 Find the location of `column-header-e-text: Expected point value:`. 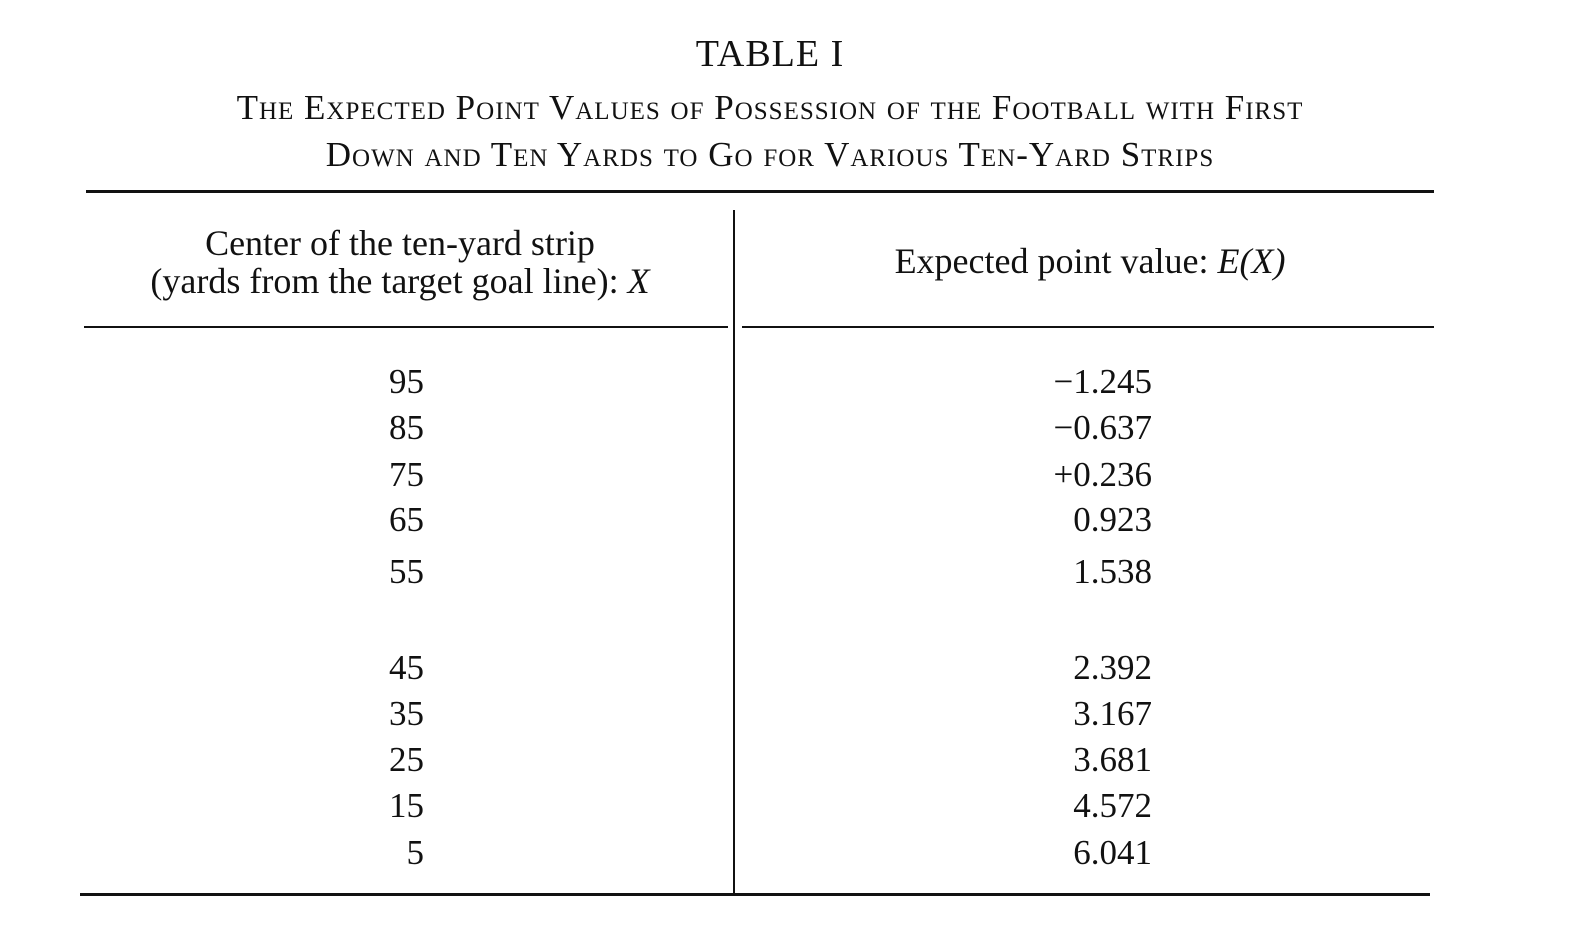

column-header-e-text: Expected point value: is located at coordinates (1056, 261).